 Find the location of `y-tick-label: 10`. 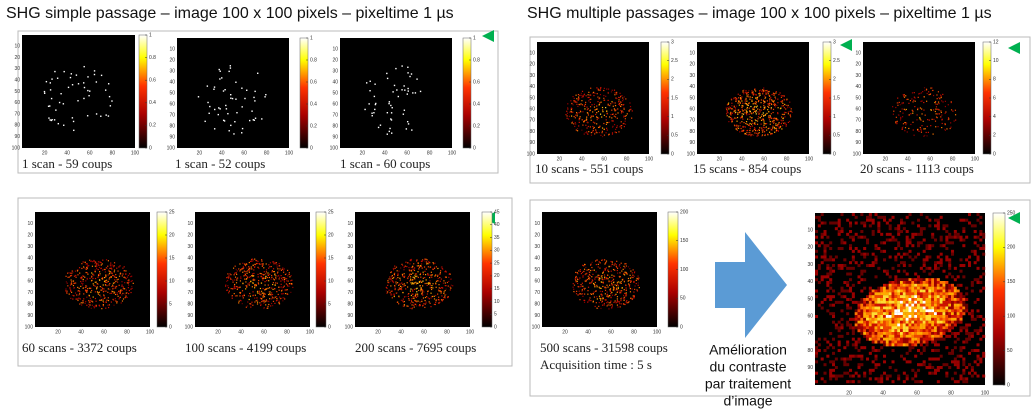

y-tick-label: 10 is located at coordinates (335, 49).